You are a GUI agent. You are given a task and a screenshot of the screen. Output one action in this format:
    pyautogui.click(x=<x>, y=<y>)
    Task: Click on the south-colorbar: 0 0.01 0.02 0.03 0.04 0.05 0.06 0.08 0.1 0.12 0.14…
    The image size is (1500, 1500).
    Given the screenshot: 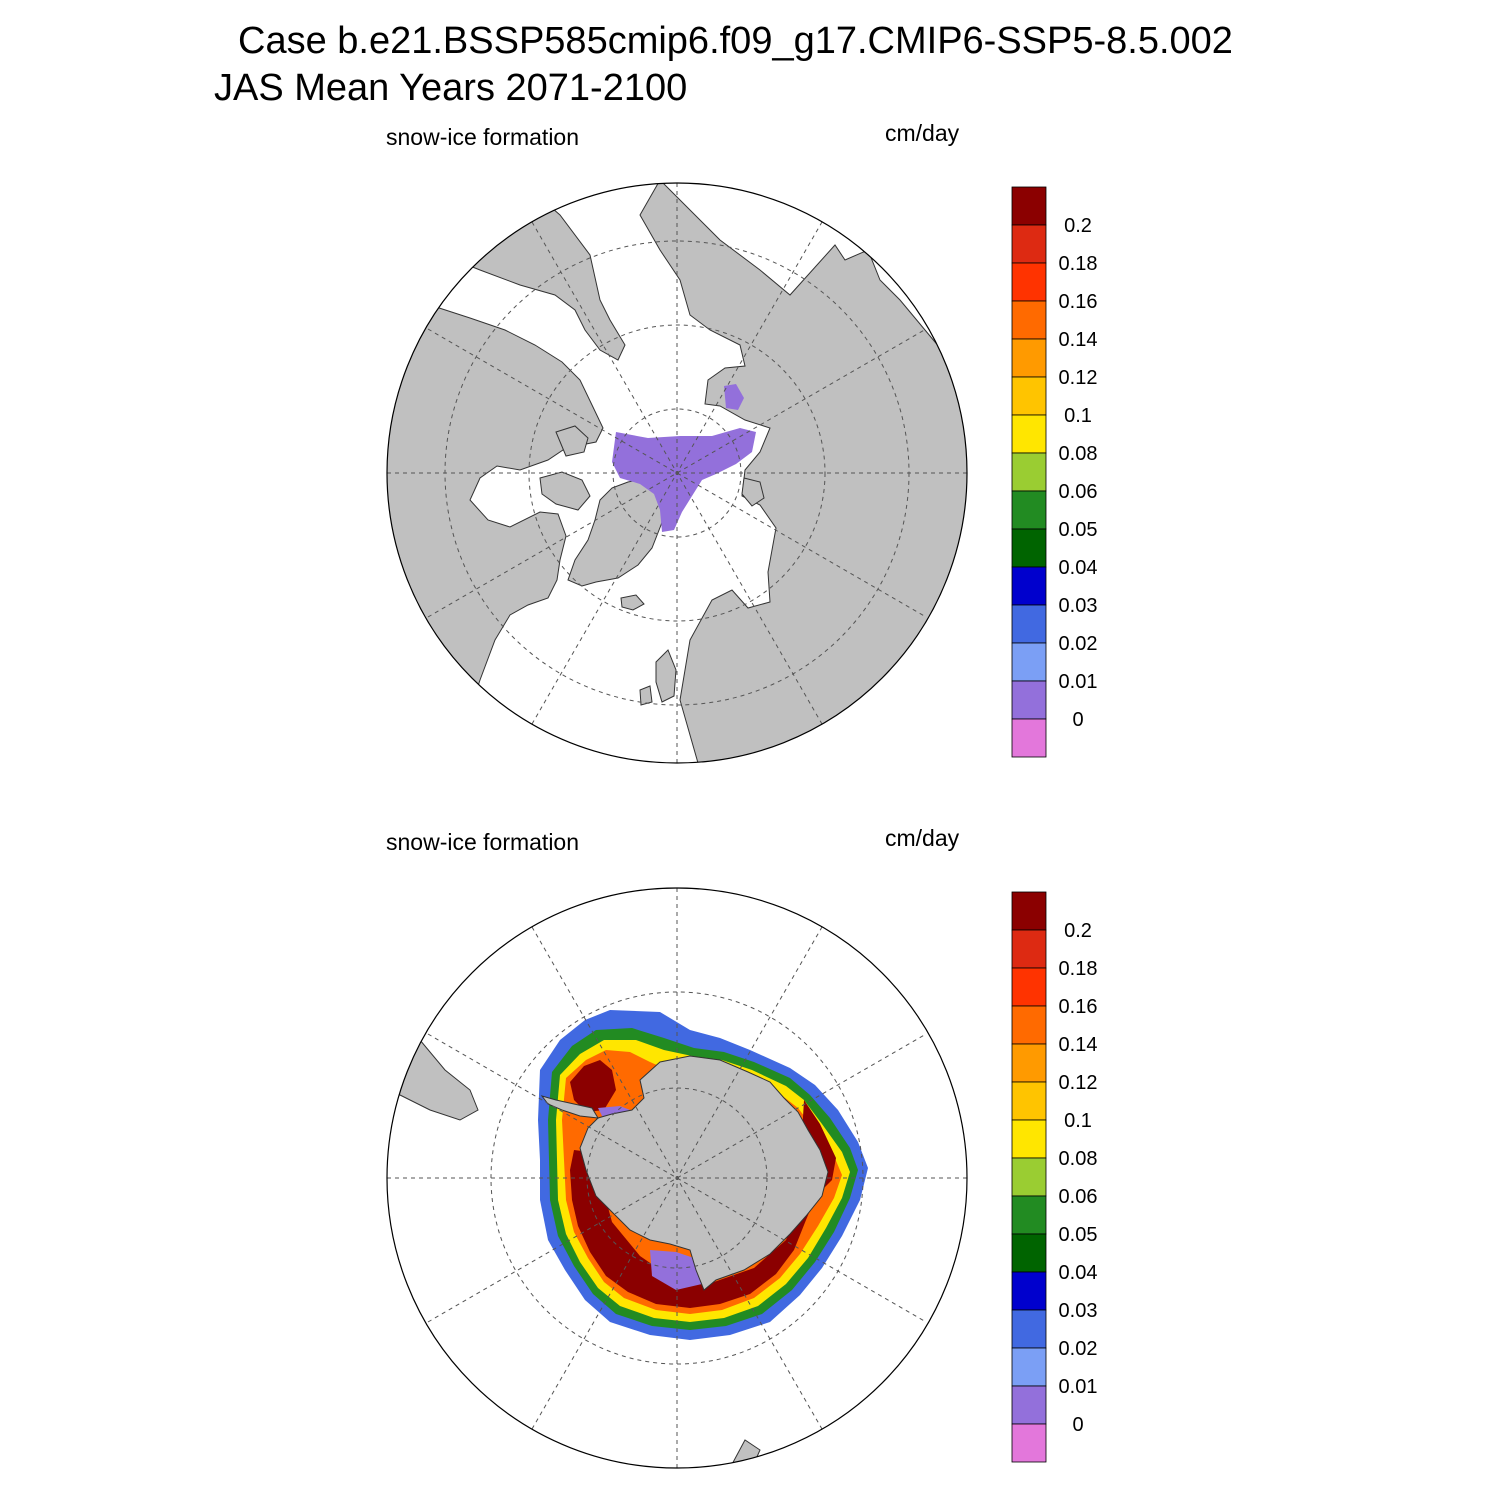 What is the action you would take?
    pyautogui.click(x=1054, y=1177)
    